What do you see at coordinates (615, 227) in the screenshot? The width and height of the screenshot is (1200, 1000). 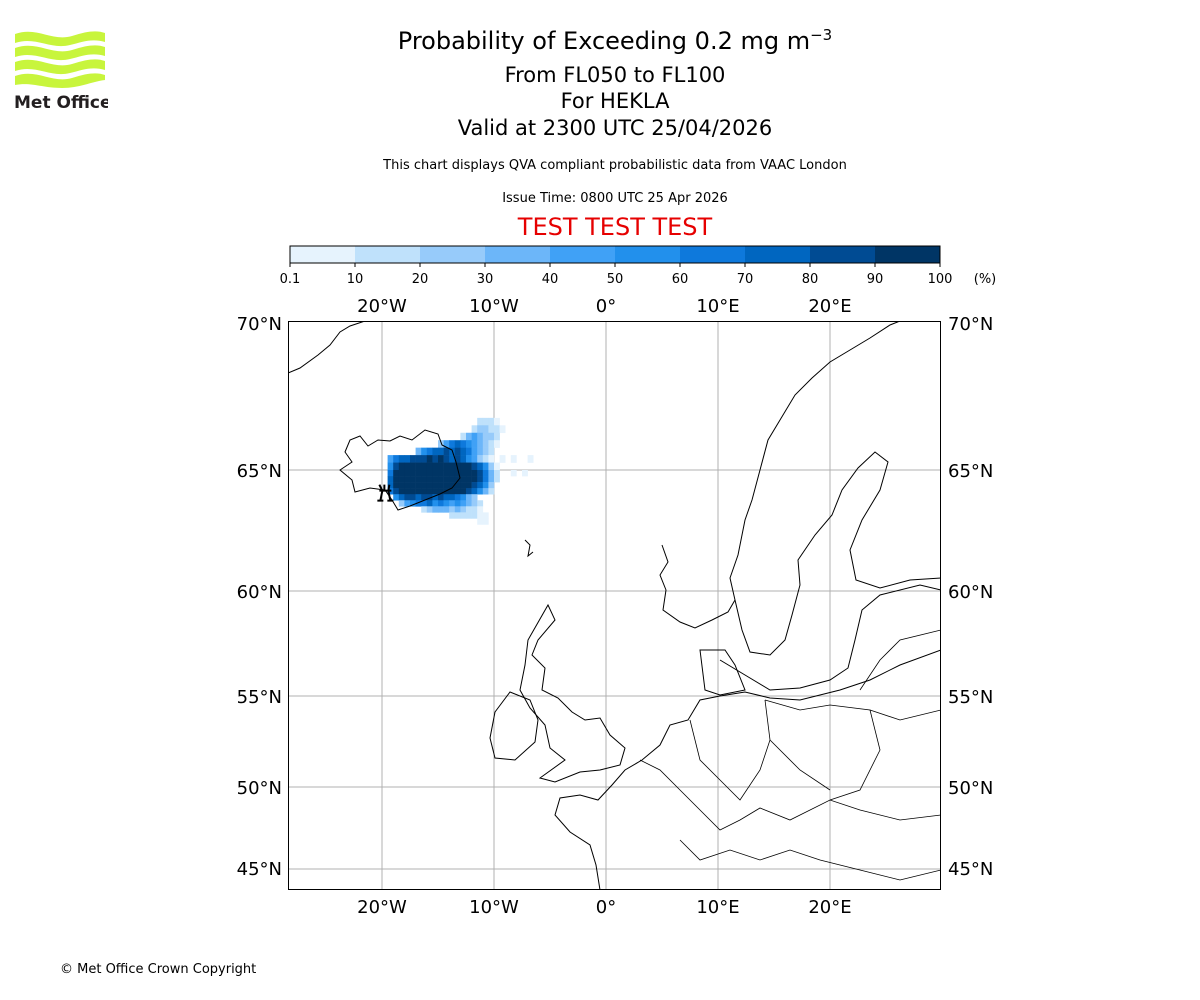 I see `test-banner: TEST TEST TEST` at bounding box center [615, 227].